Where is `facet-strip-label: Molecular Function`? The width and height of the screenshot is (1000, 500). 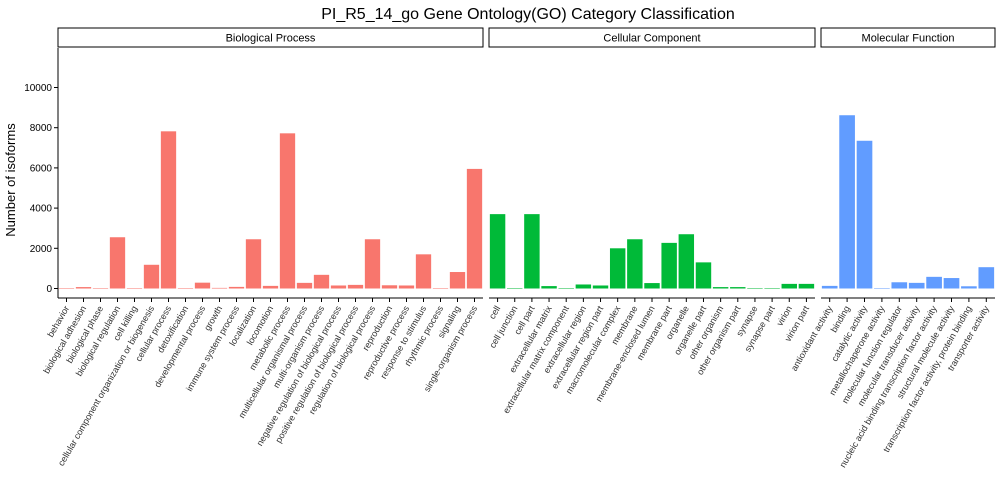 facet-strip-label: Molecular Function is located at coordinates (908, 39).